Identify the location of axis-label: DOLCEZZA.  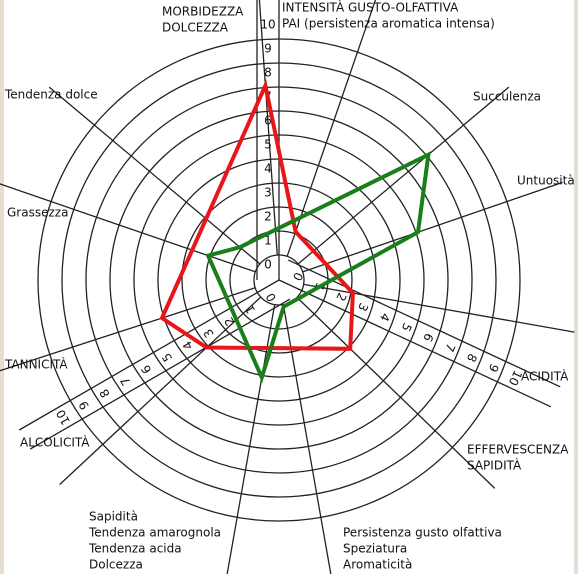
(195, 28).